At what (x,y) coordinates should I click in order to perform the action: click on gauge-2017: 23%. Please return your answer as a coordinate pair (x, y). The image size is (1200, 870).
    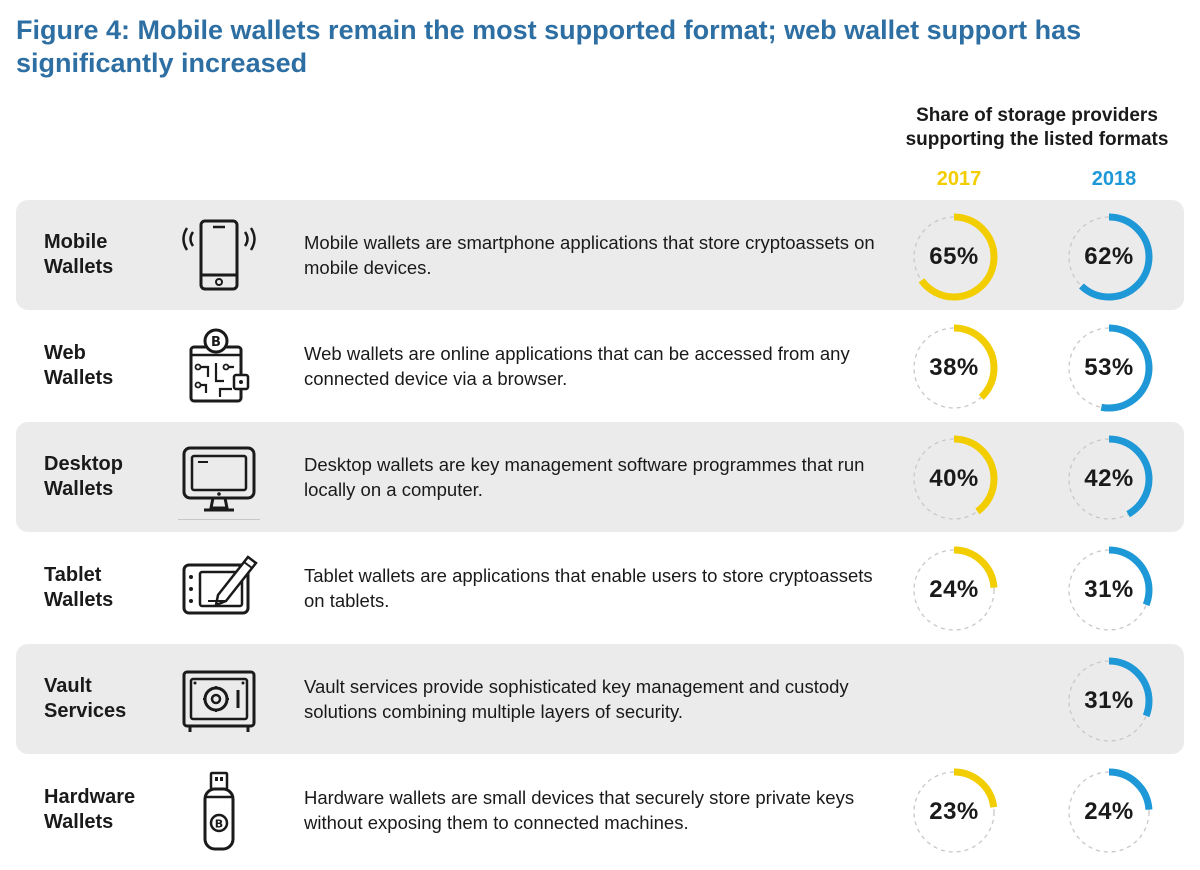
    Looking at the image, I should click on (954, 812).